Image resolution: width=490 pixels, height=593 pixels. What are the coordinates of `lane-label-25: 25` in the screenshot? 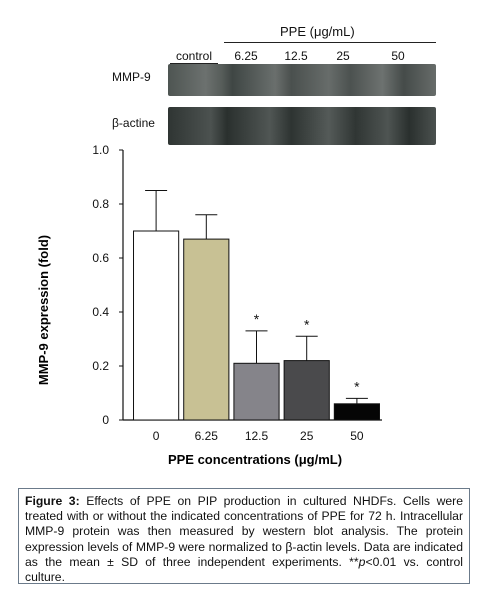 It's located at (343, 56).